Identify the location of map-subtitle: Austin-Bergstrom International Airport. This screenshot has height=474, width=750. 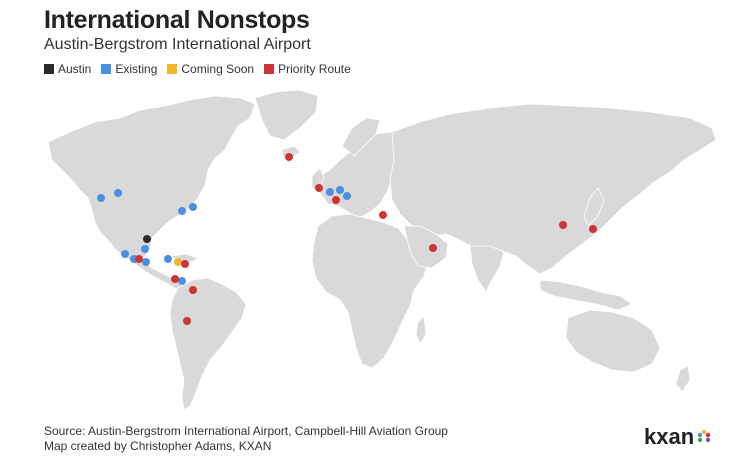
(177, 44).